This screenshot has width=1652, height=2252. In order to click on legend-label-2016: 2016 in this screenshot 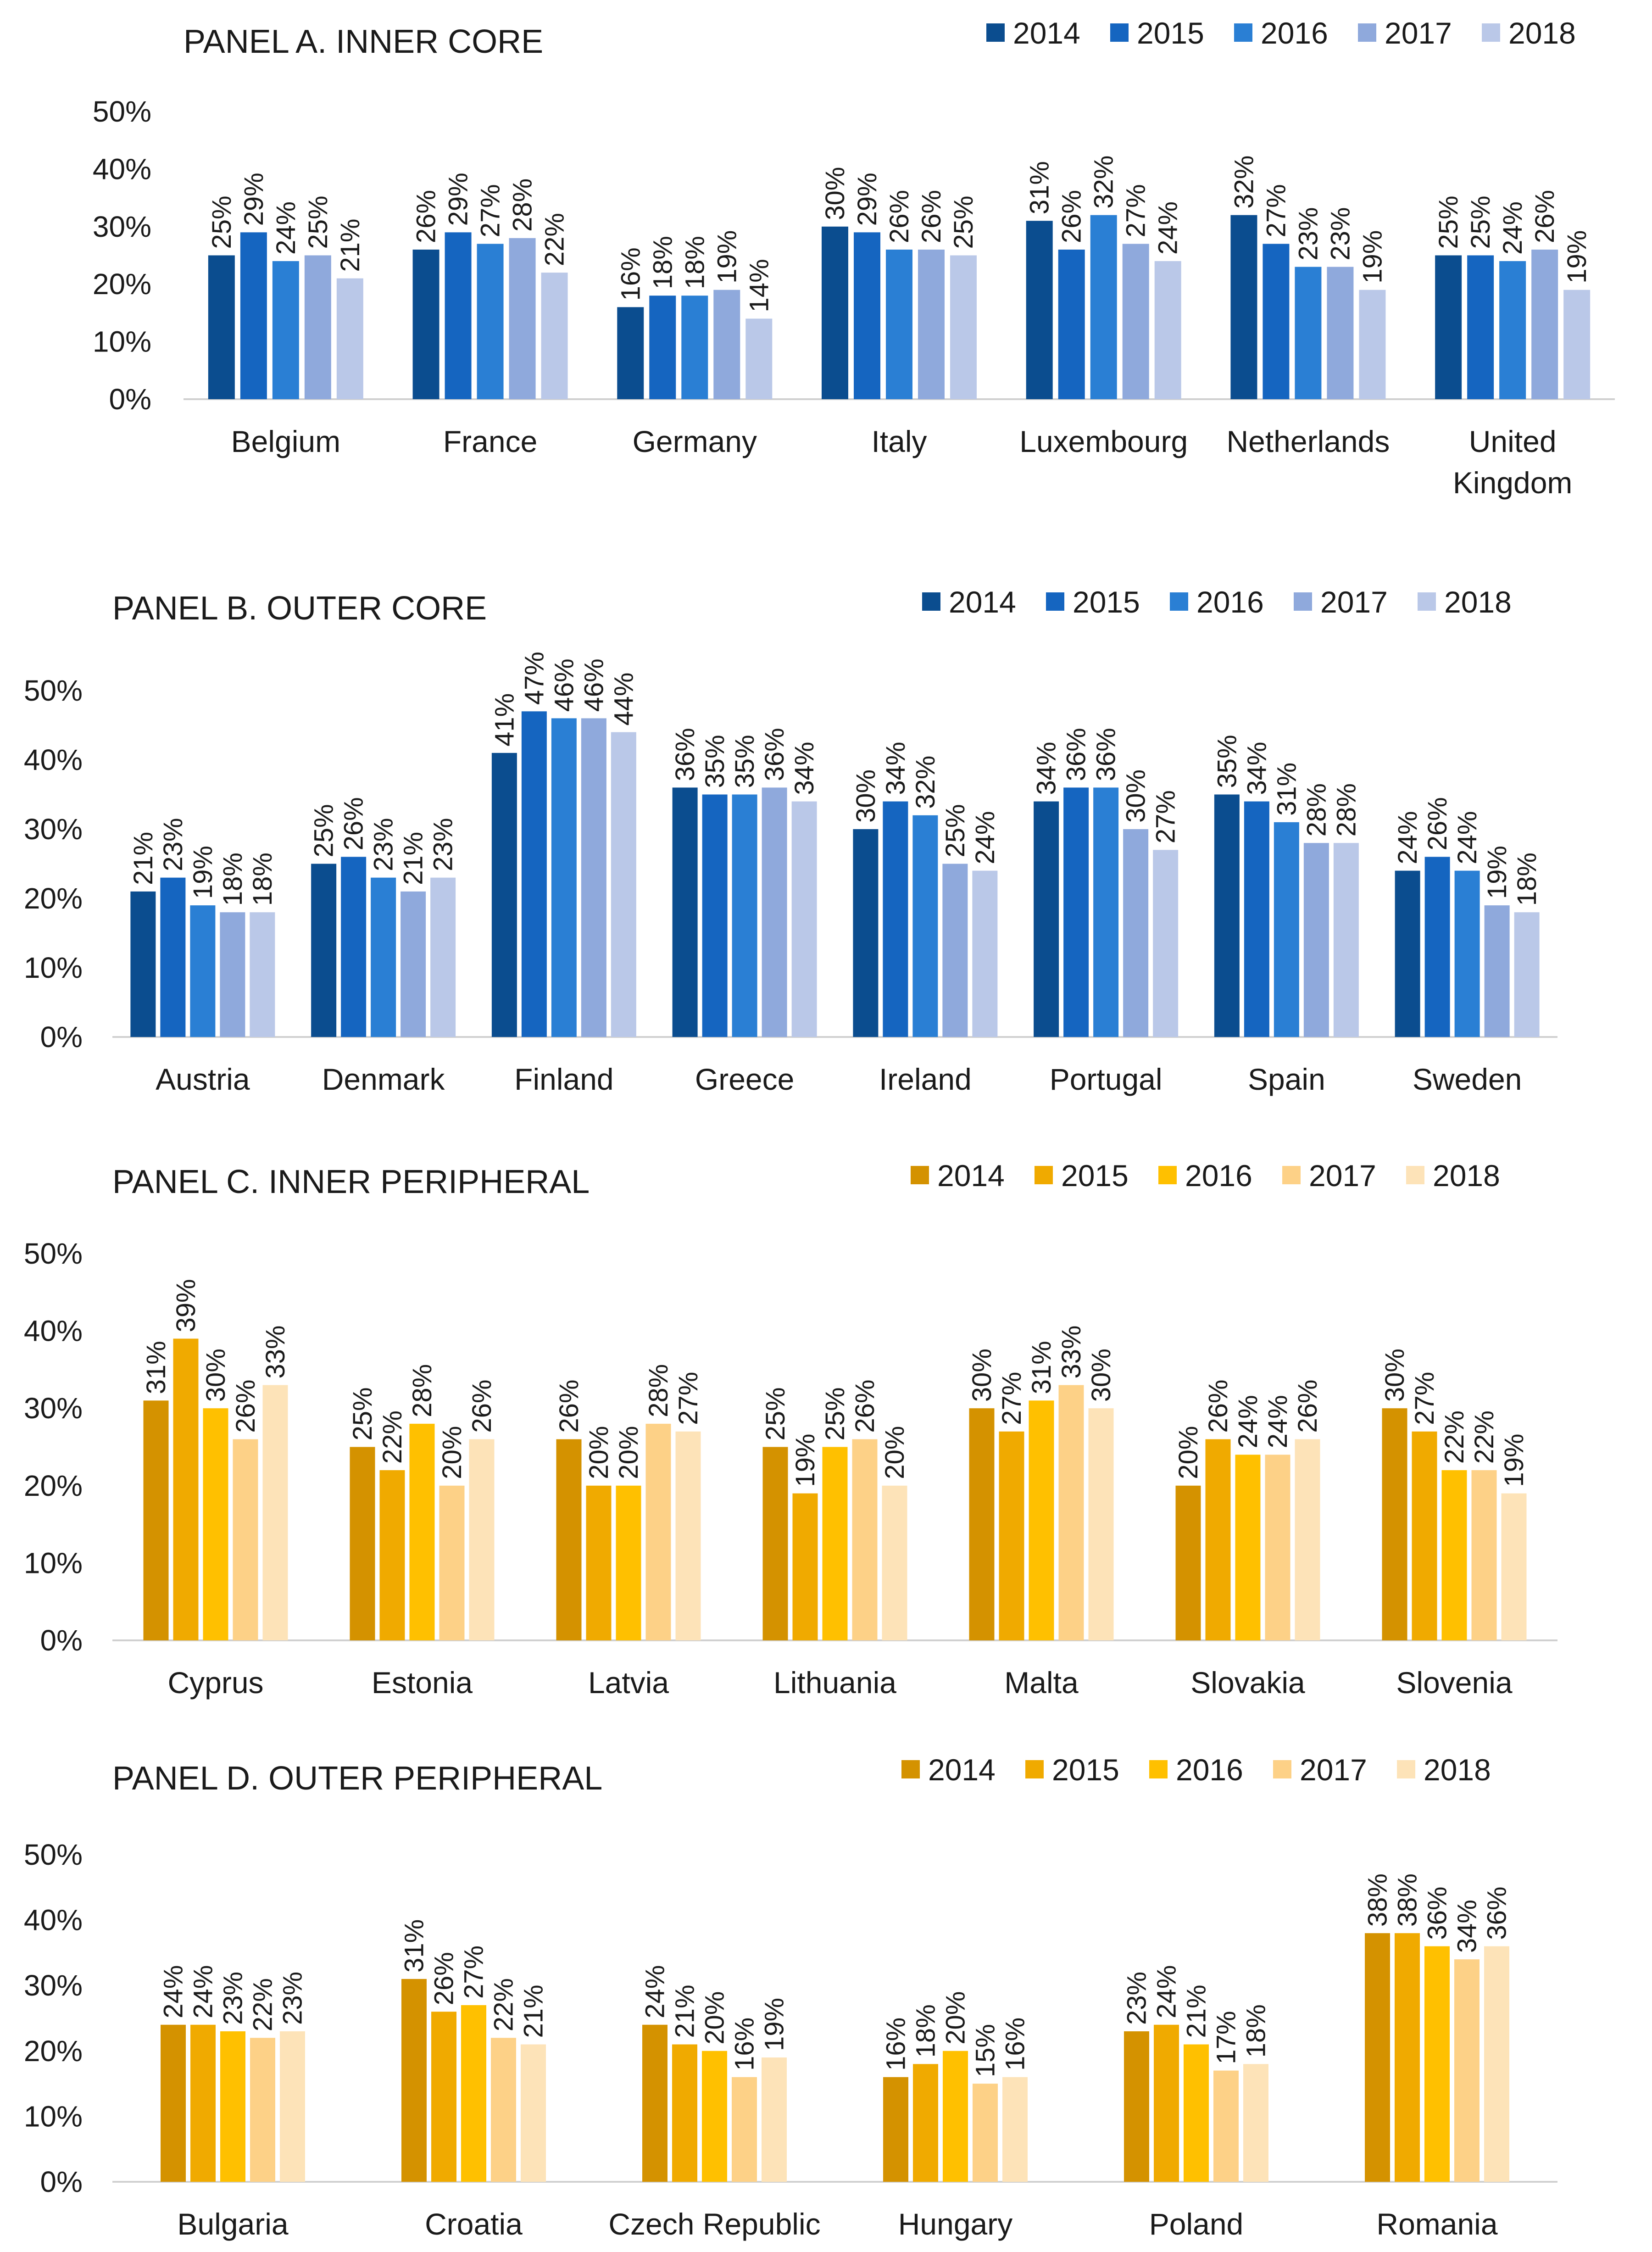, I will do `click(1209, 1770)`.